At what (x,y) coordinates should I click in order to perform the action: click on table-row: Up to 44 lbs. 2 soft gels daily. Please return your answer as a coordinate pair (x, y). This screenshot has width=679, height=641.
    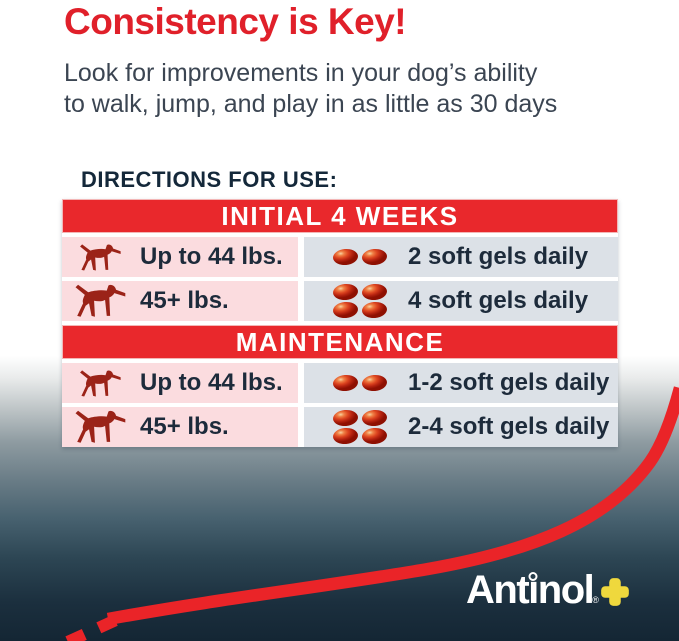
    Looking at the image, I should click on (340, 257).